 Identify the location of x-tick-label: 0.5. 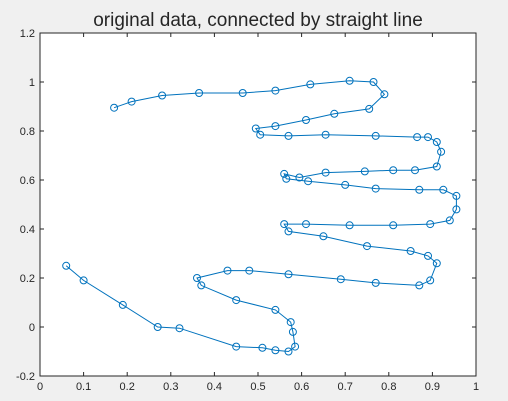
(257, 387).